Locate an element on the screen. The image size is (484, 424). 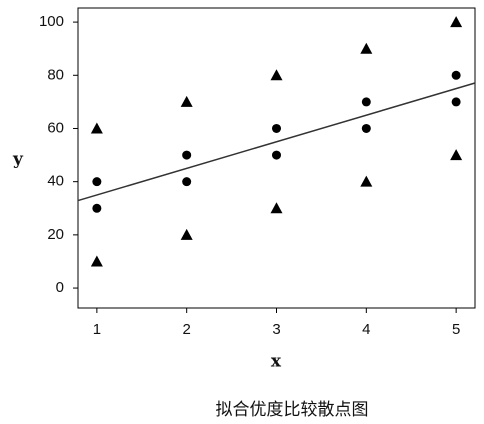
y-axis-label: y is located at coordinates (18, 160).